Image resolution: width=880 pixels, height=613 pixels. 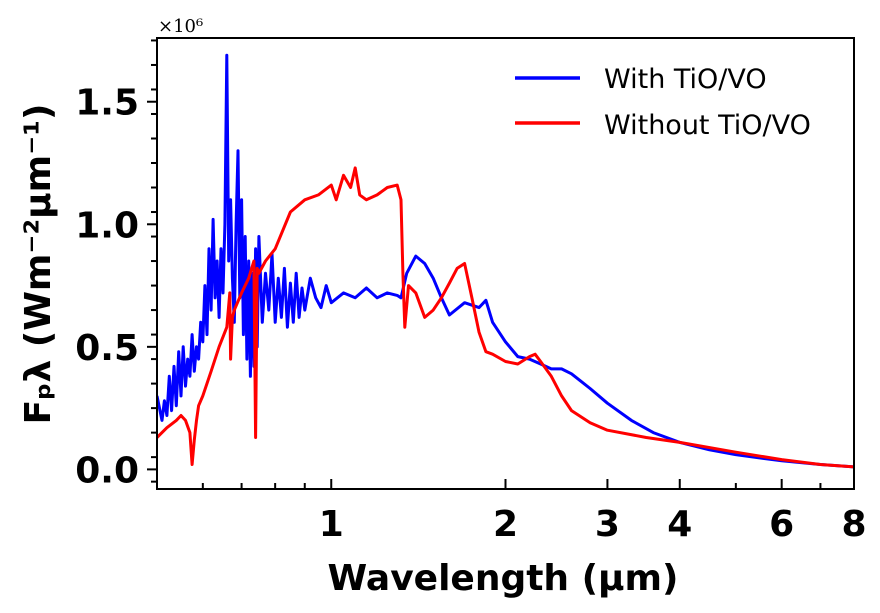 I want to click on legend: With TiO/VO Without TiO/VO, so click(x=663, y=102).